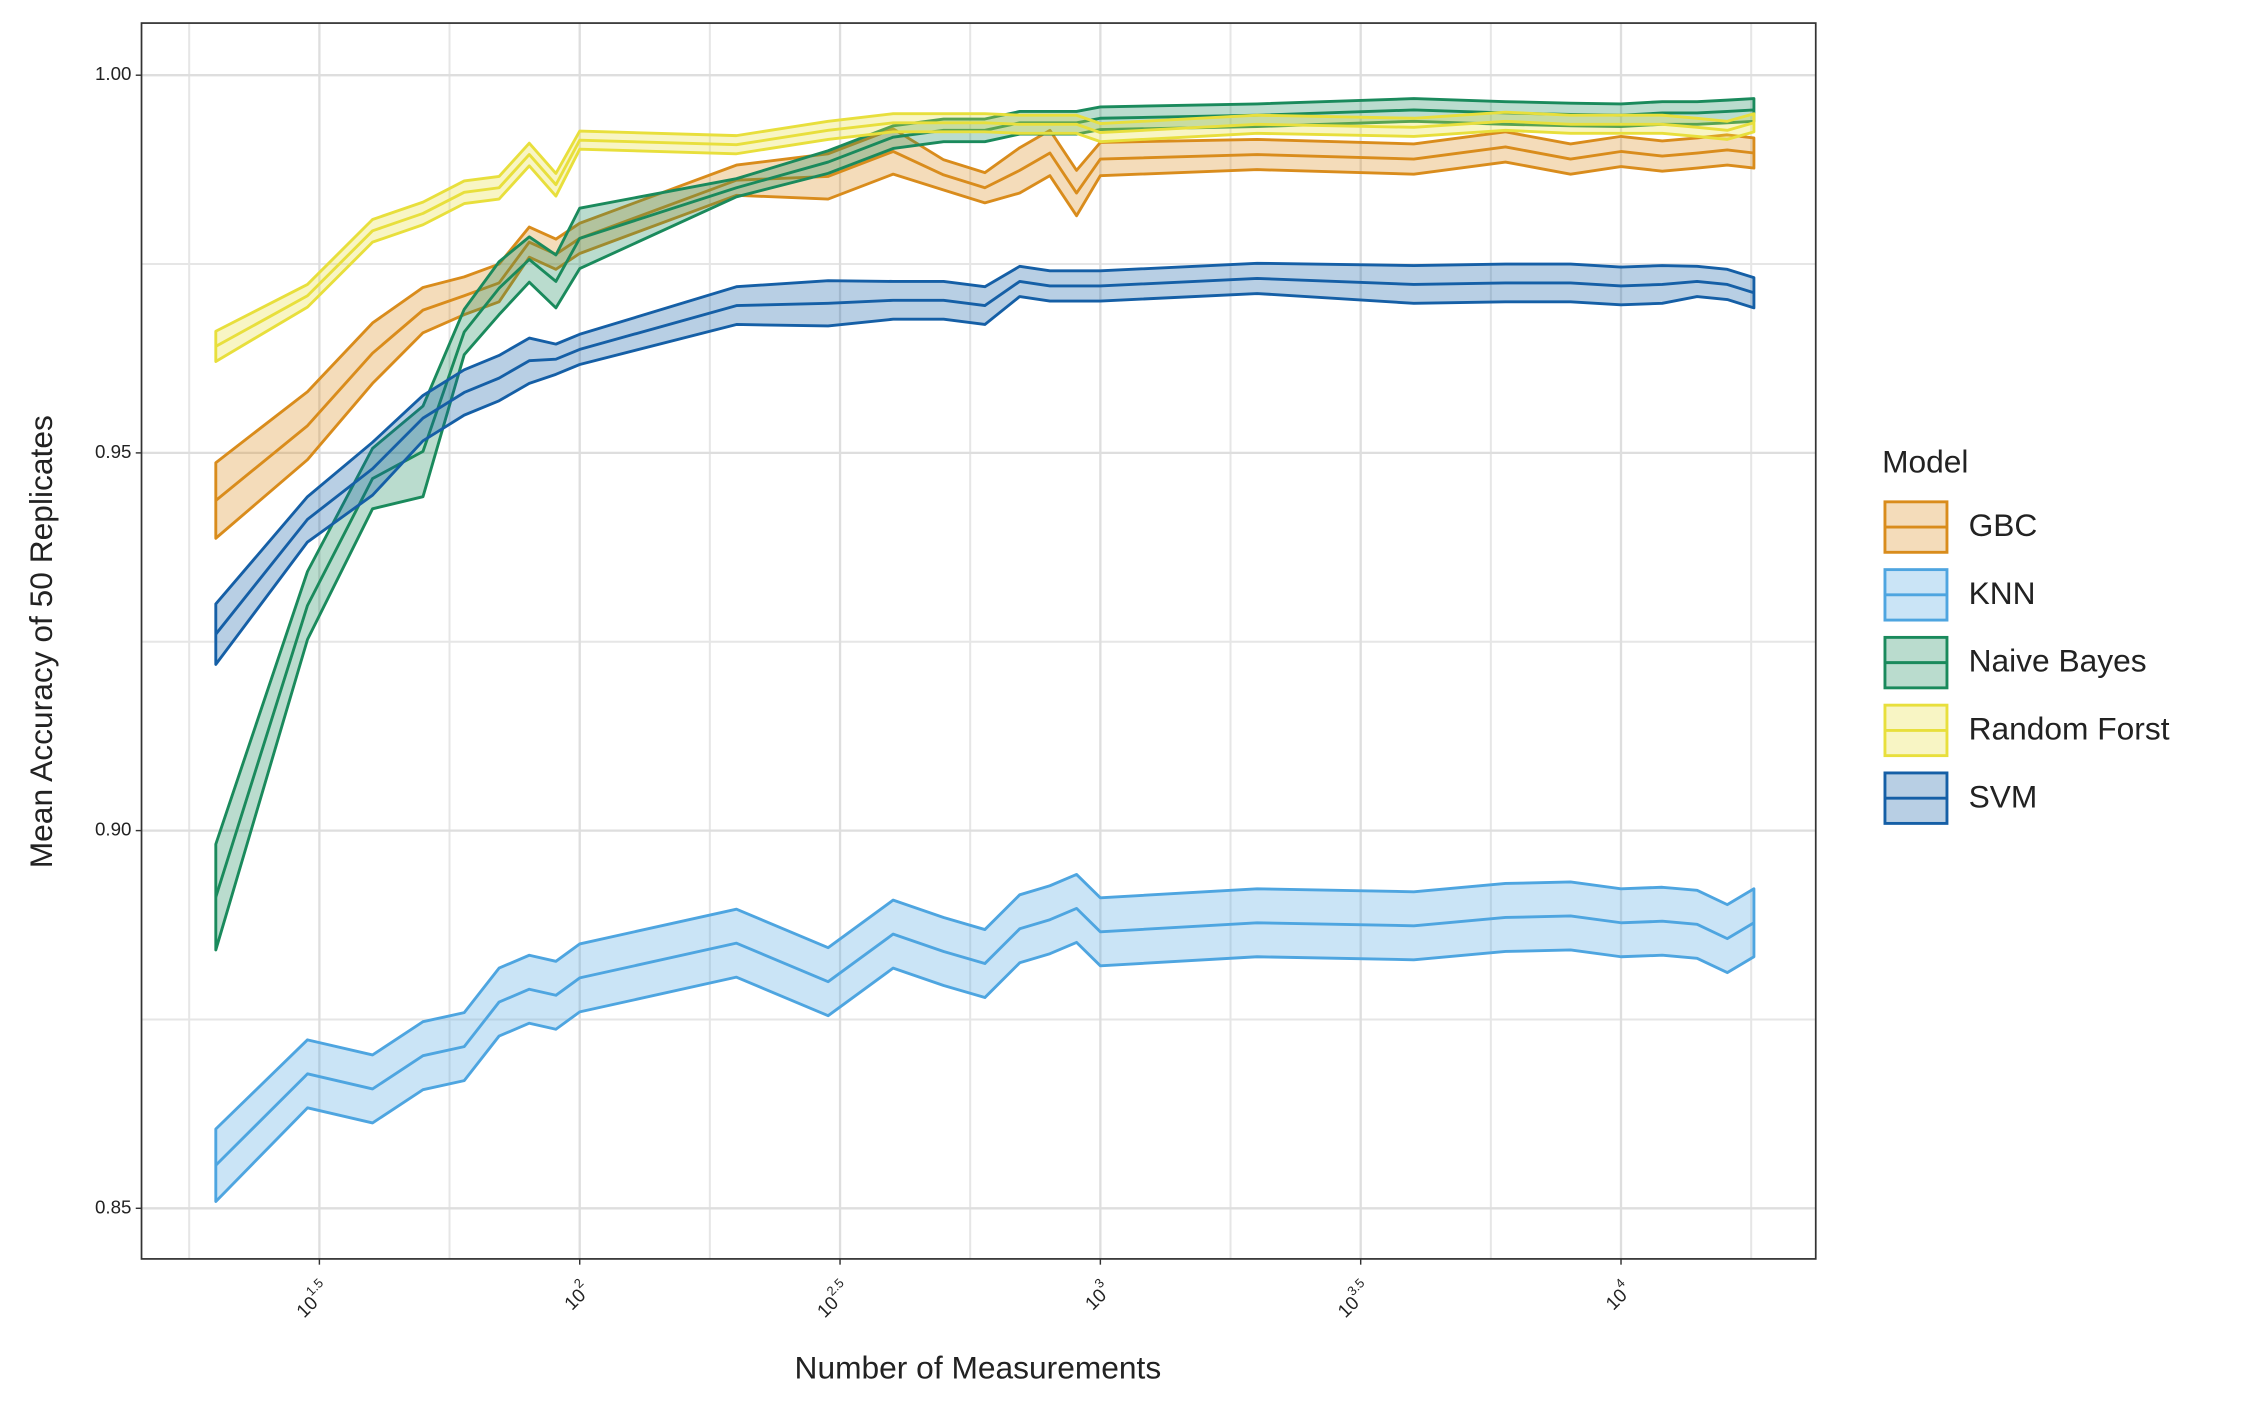  I want to click on y-axis-title: Mean Accuracy of 50 Replicates, so click(41, 641).